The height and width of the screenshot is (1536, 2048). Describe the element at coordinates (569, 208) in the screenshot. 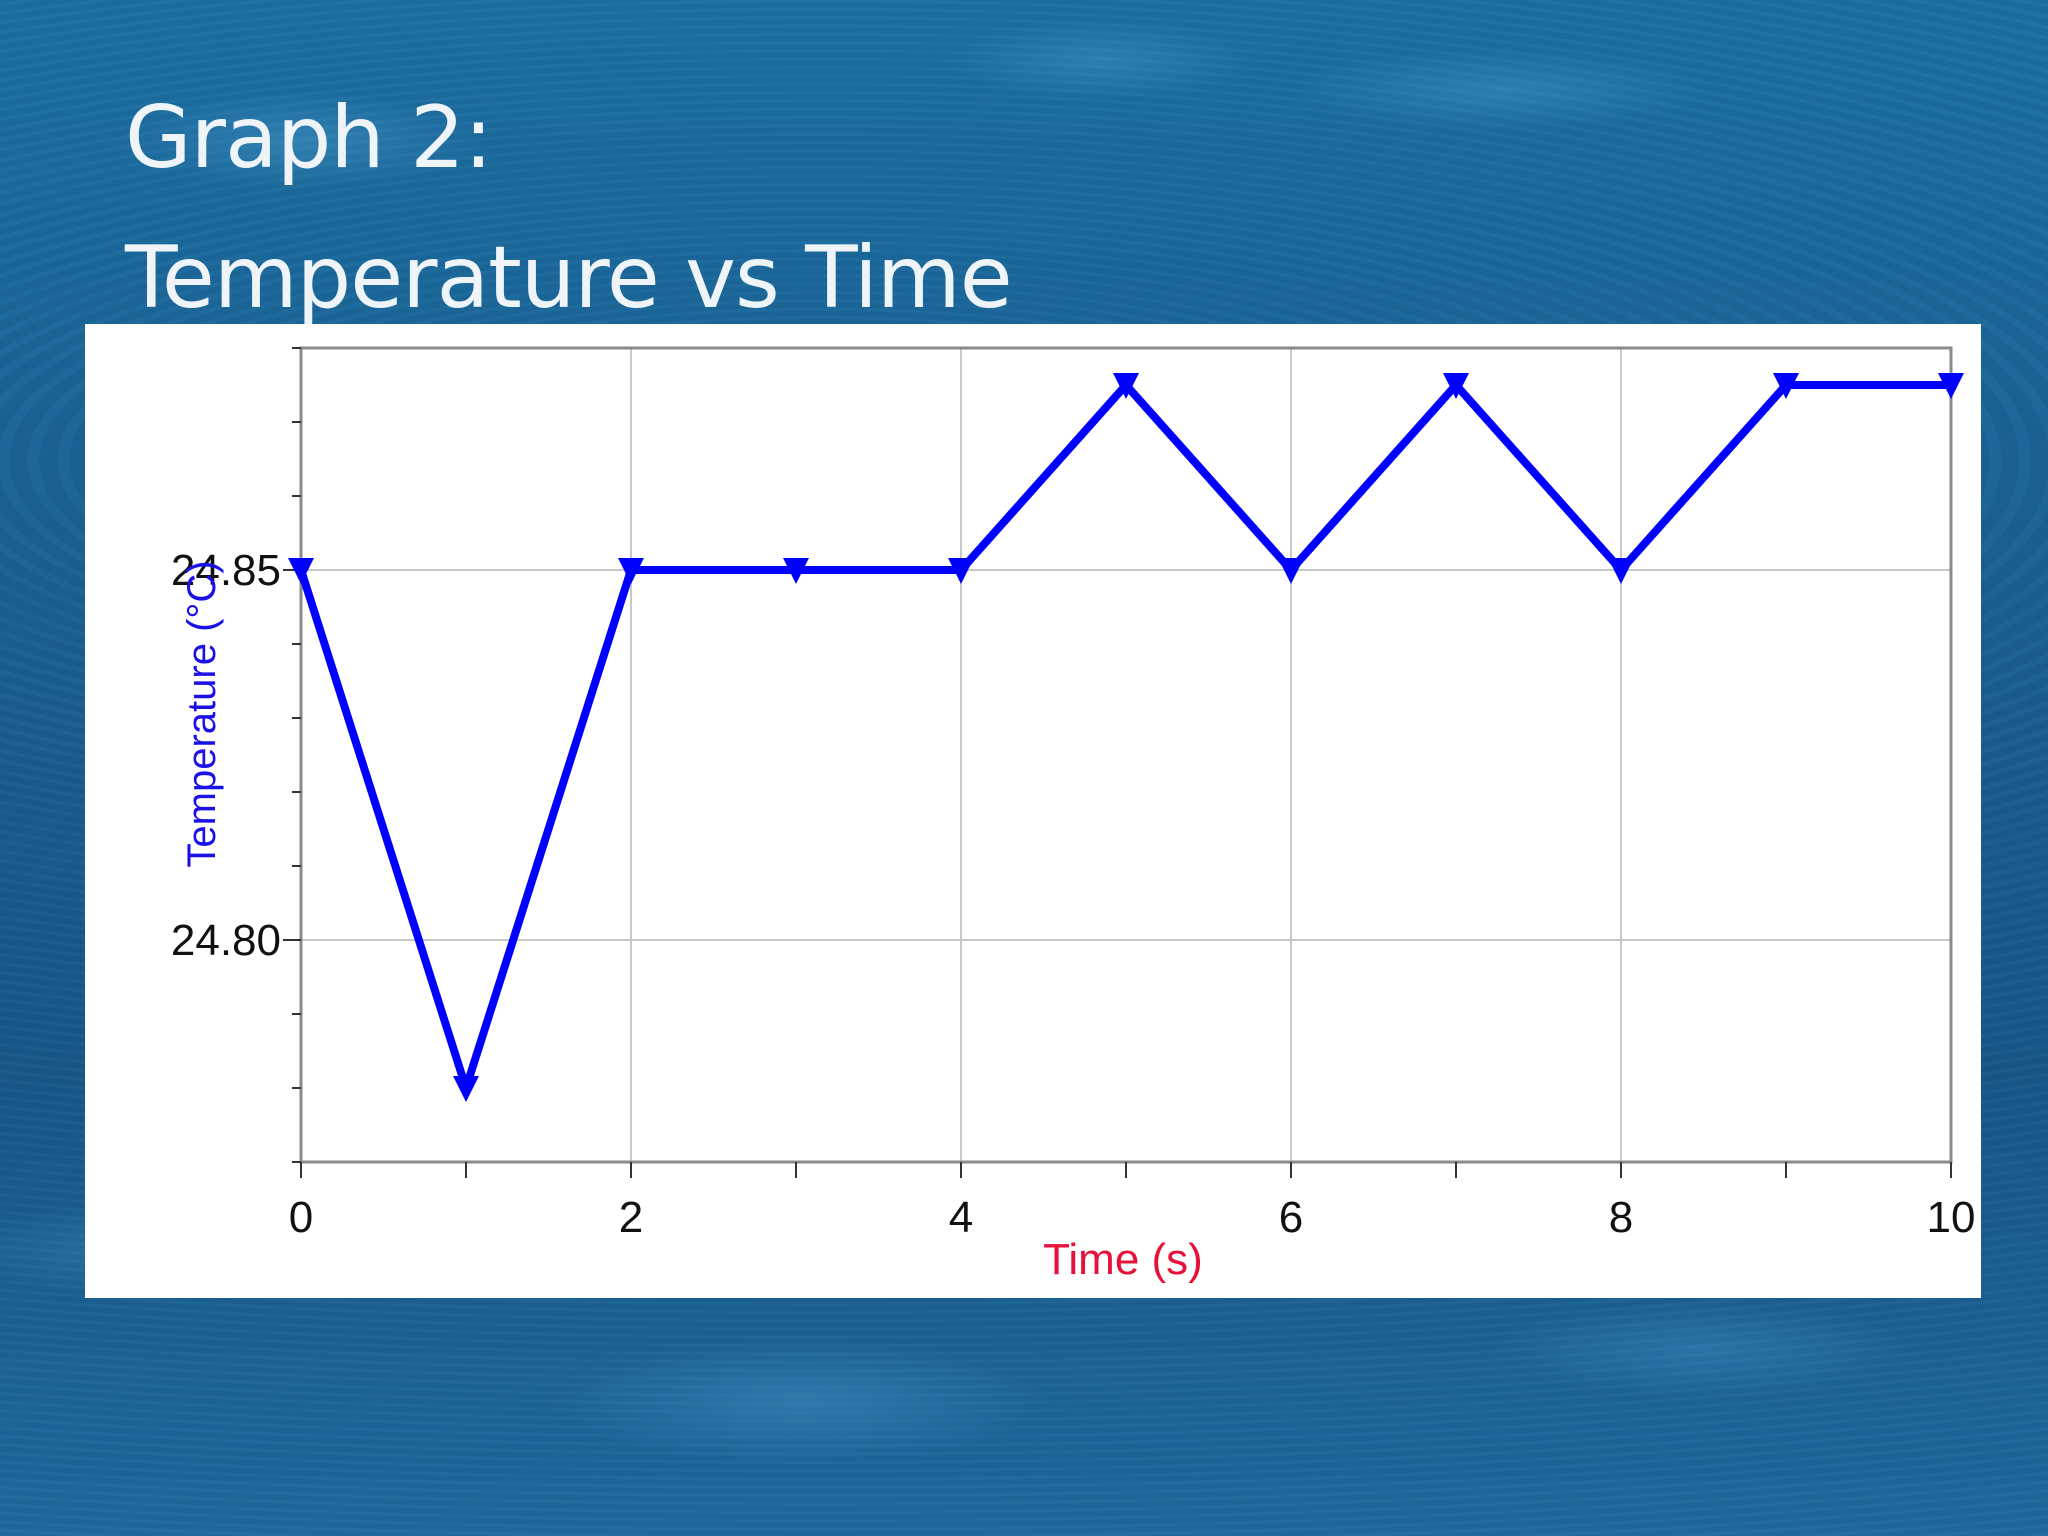

I see `slide-title: Graph 2: Temperature vs Time` at that location.